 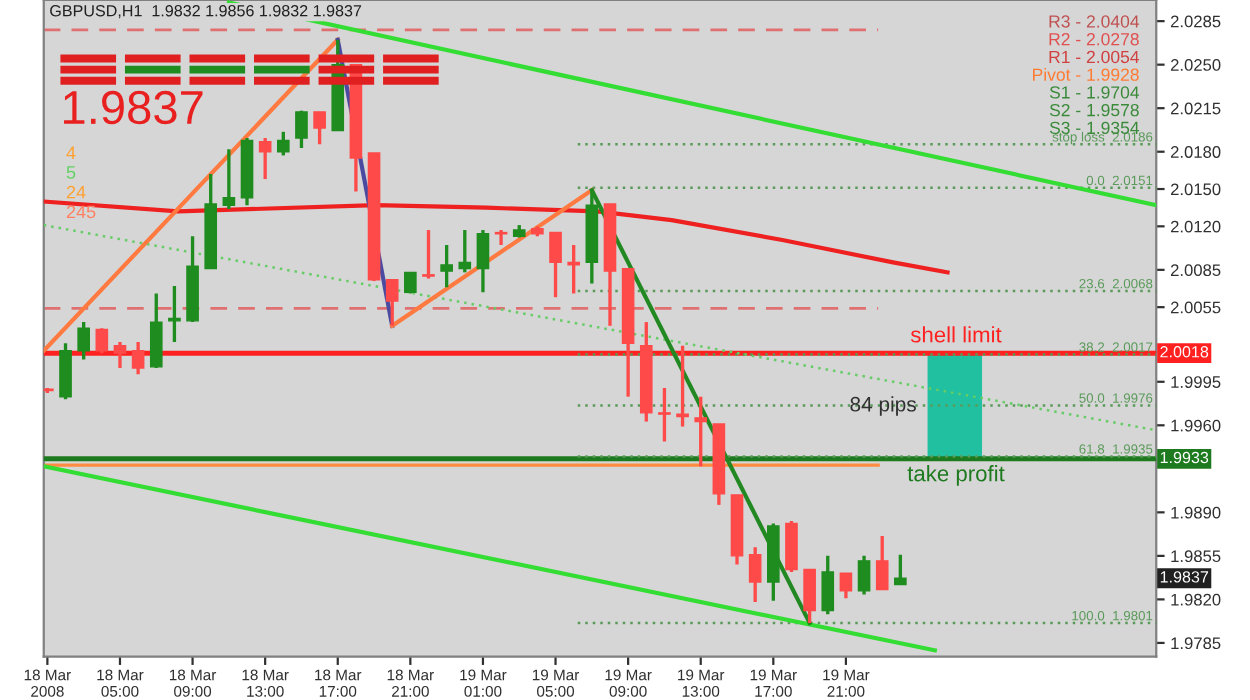 What do you see at coordinates (1094, 92) in the screenshot?
I see `annotation: S1 - 1.9704` at bounding box center [1094, 92].